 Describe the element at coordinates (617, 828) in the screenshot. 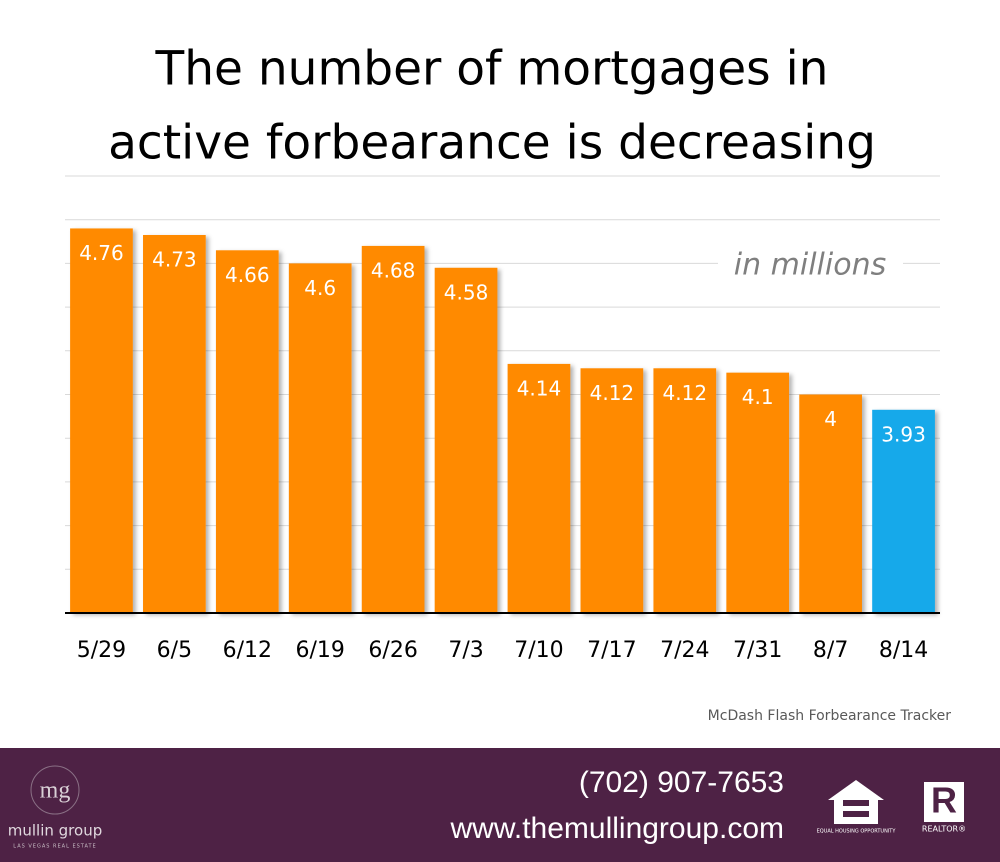

I see `website: www.themullingroup.com` at that location.